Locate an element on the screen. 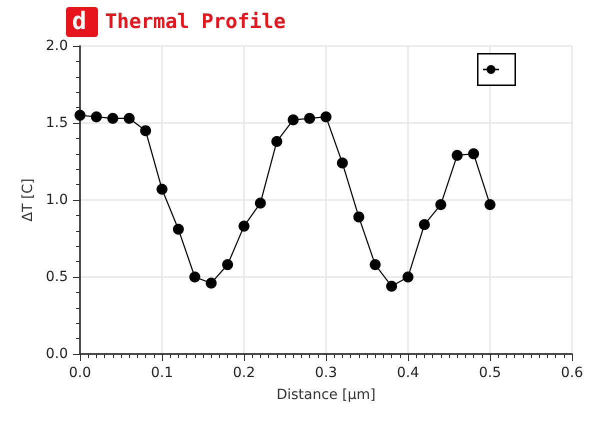  x-tick-label: 0.1 is located at coordinates (162, 373).